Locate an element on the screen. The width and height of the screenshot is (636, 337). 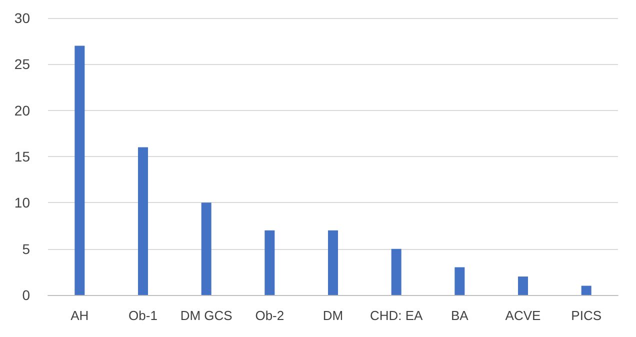
y-tick-label: 5 is located at coordinates (26, 248).